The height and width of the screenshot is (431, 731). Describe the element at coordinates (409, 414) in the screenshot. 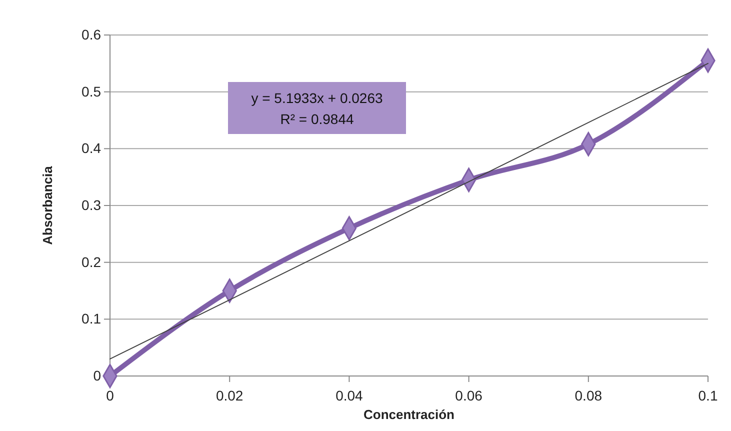

I see `x-axis-title: Concentración` at that location.